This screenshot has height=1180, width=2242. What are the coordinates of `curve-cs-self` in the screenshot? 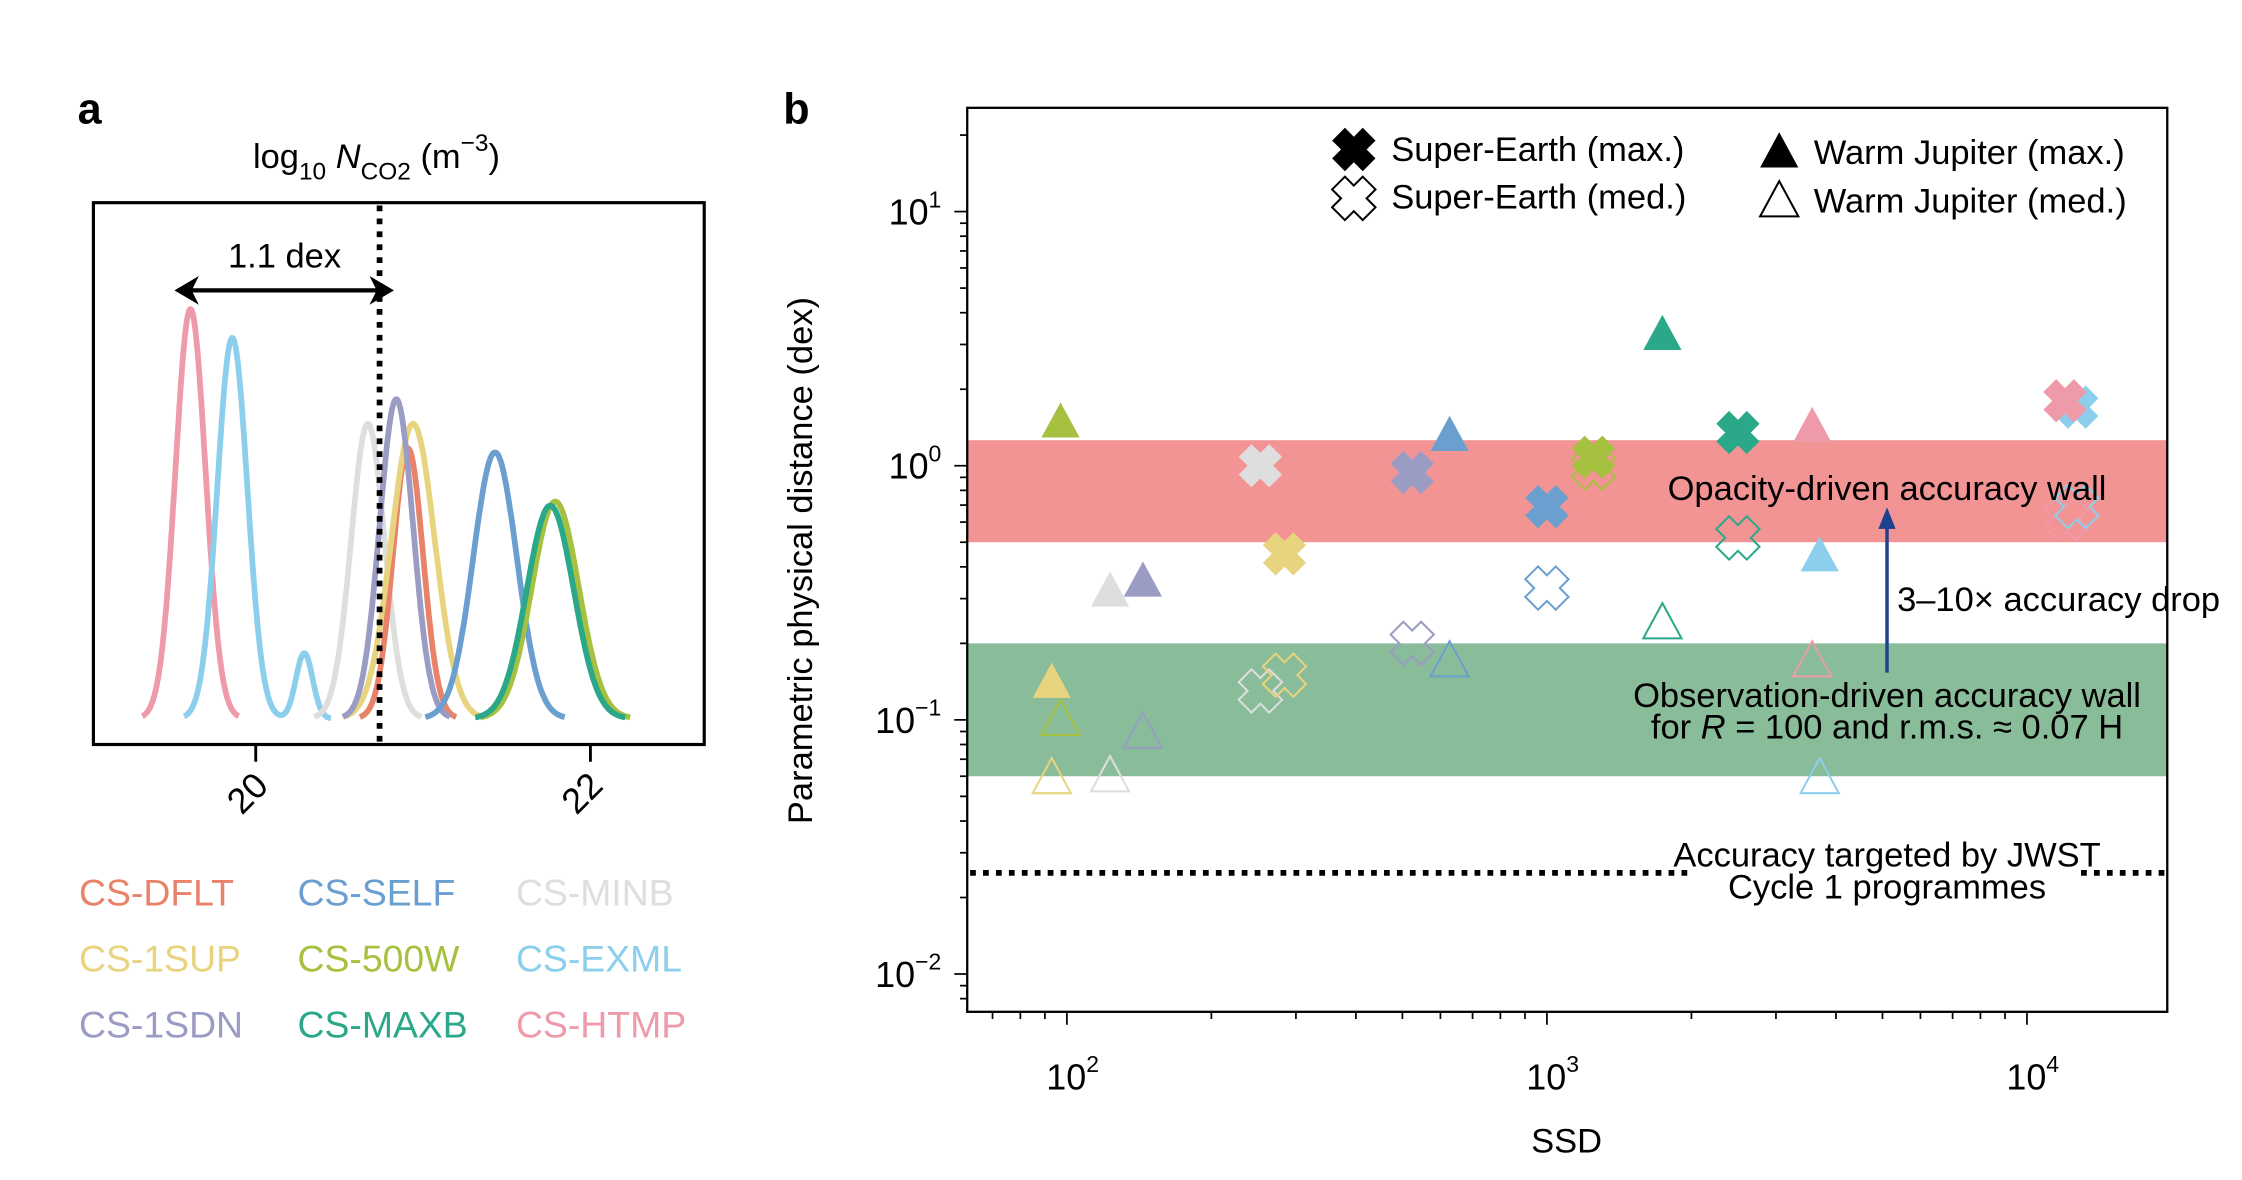 It's located at (495, 584).